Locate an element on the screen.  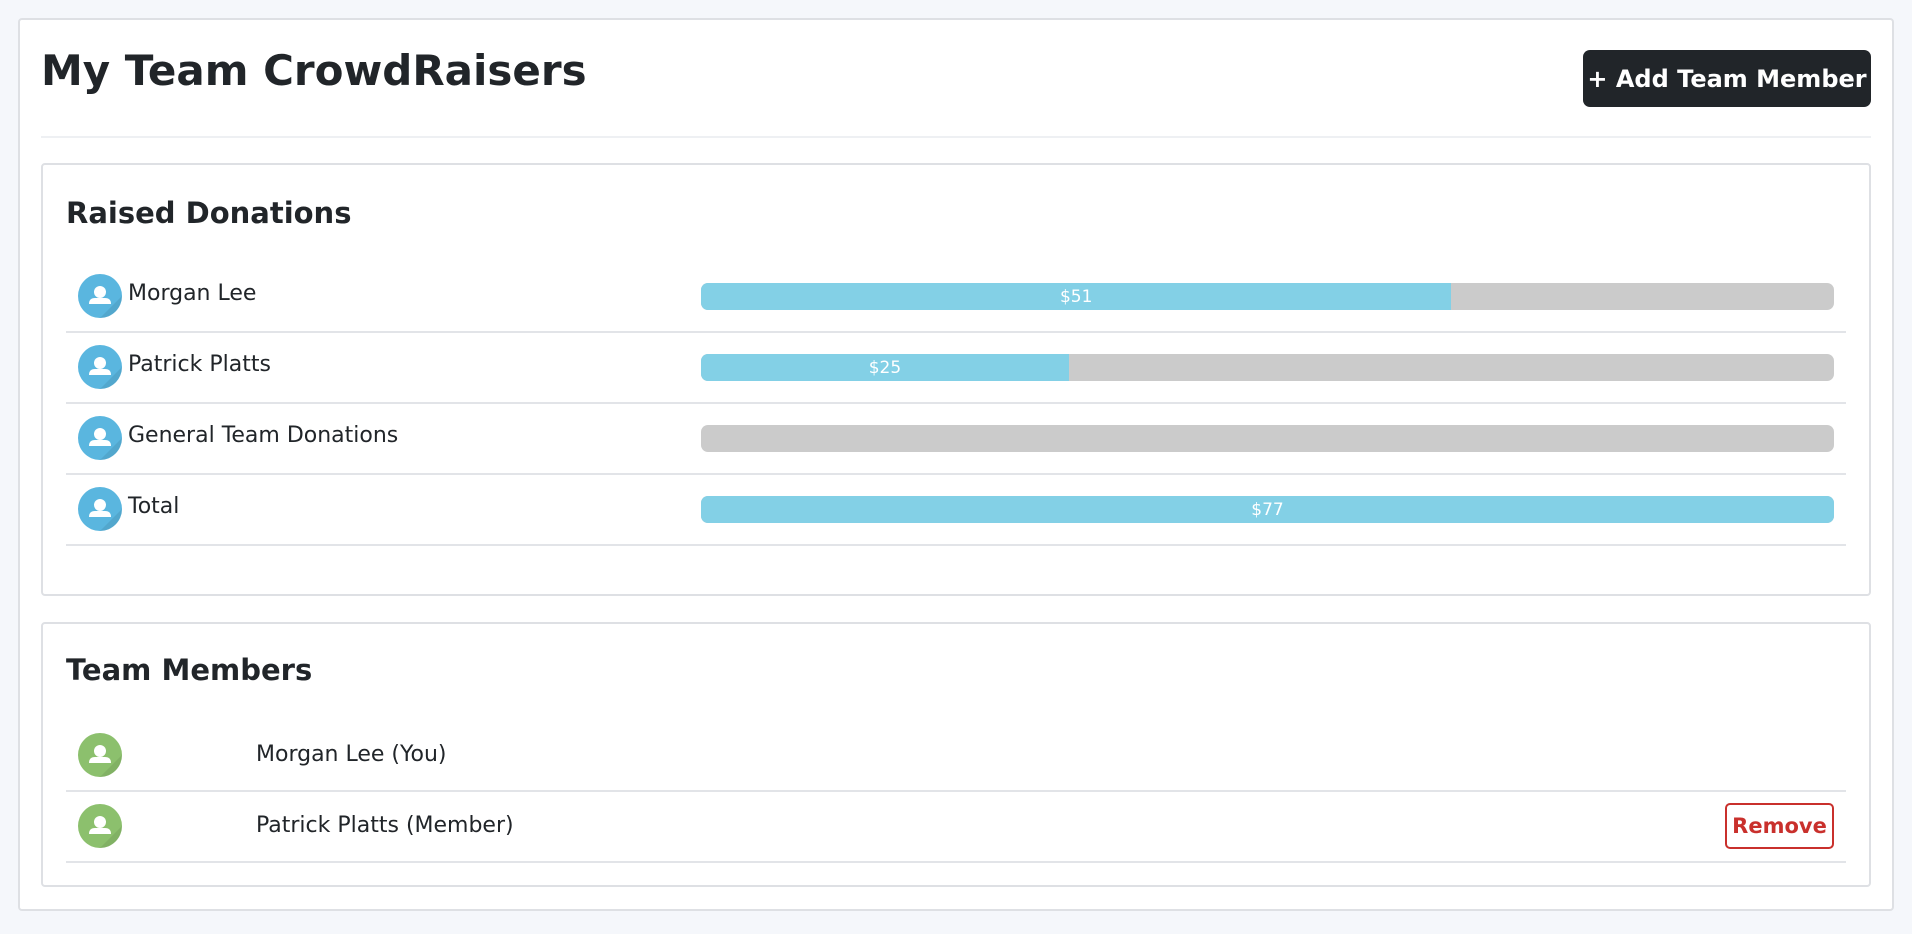
member-name: Patrick Platts is located at coordinates (199, 364).